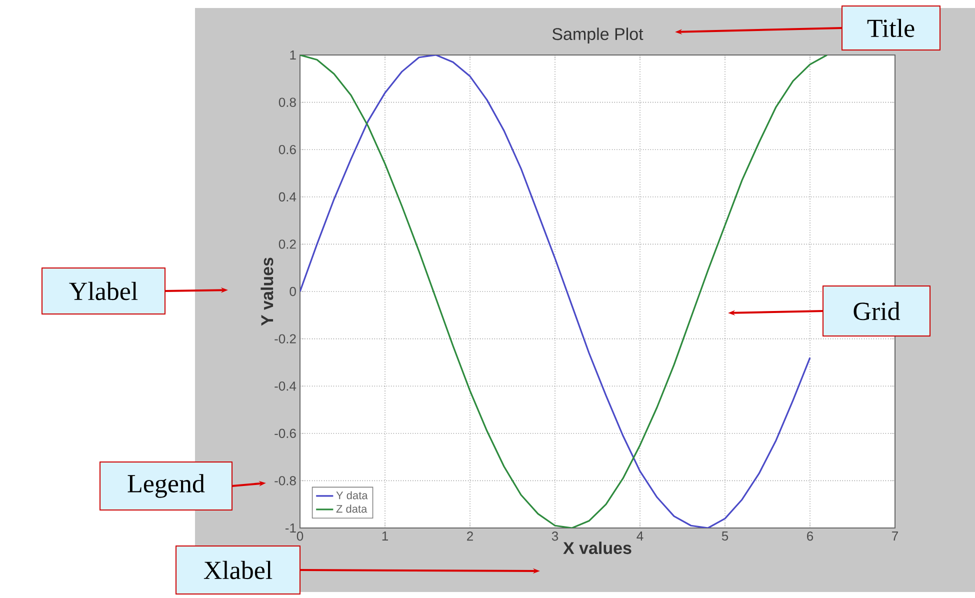  What do you see at coordinates (290, 528) in the screenshot?
I see `y-tick-label: -1` at bounding box center [290, 528].